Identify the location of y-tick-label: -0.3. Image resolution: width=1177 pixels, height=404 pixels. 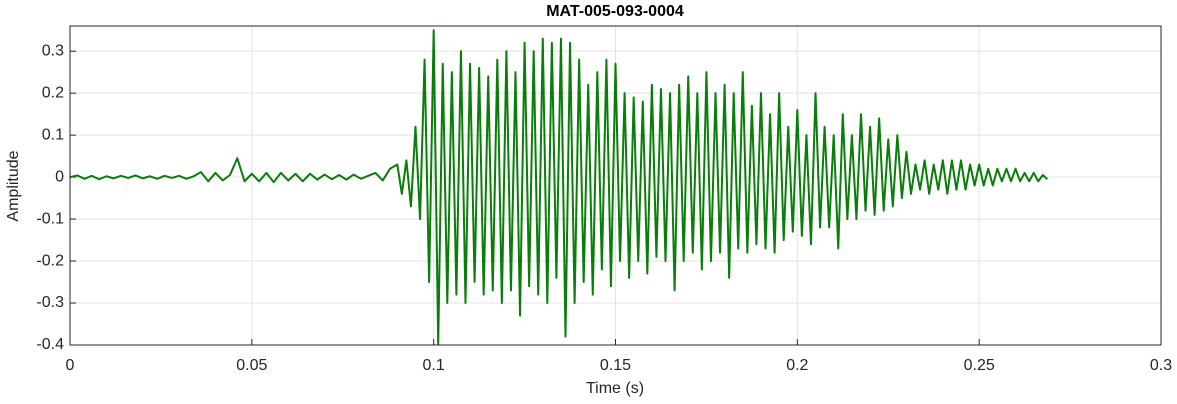
(50, 302).